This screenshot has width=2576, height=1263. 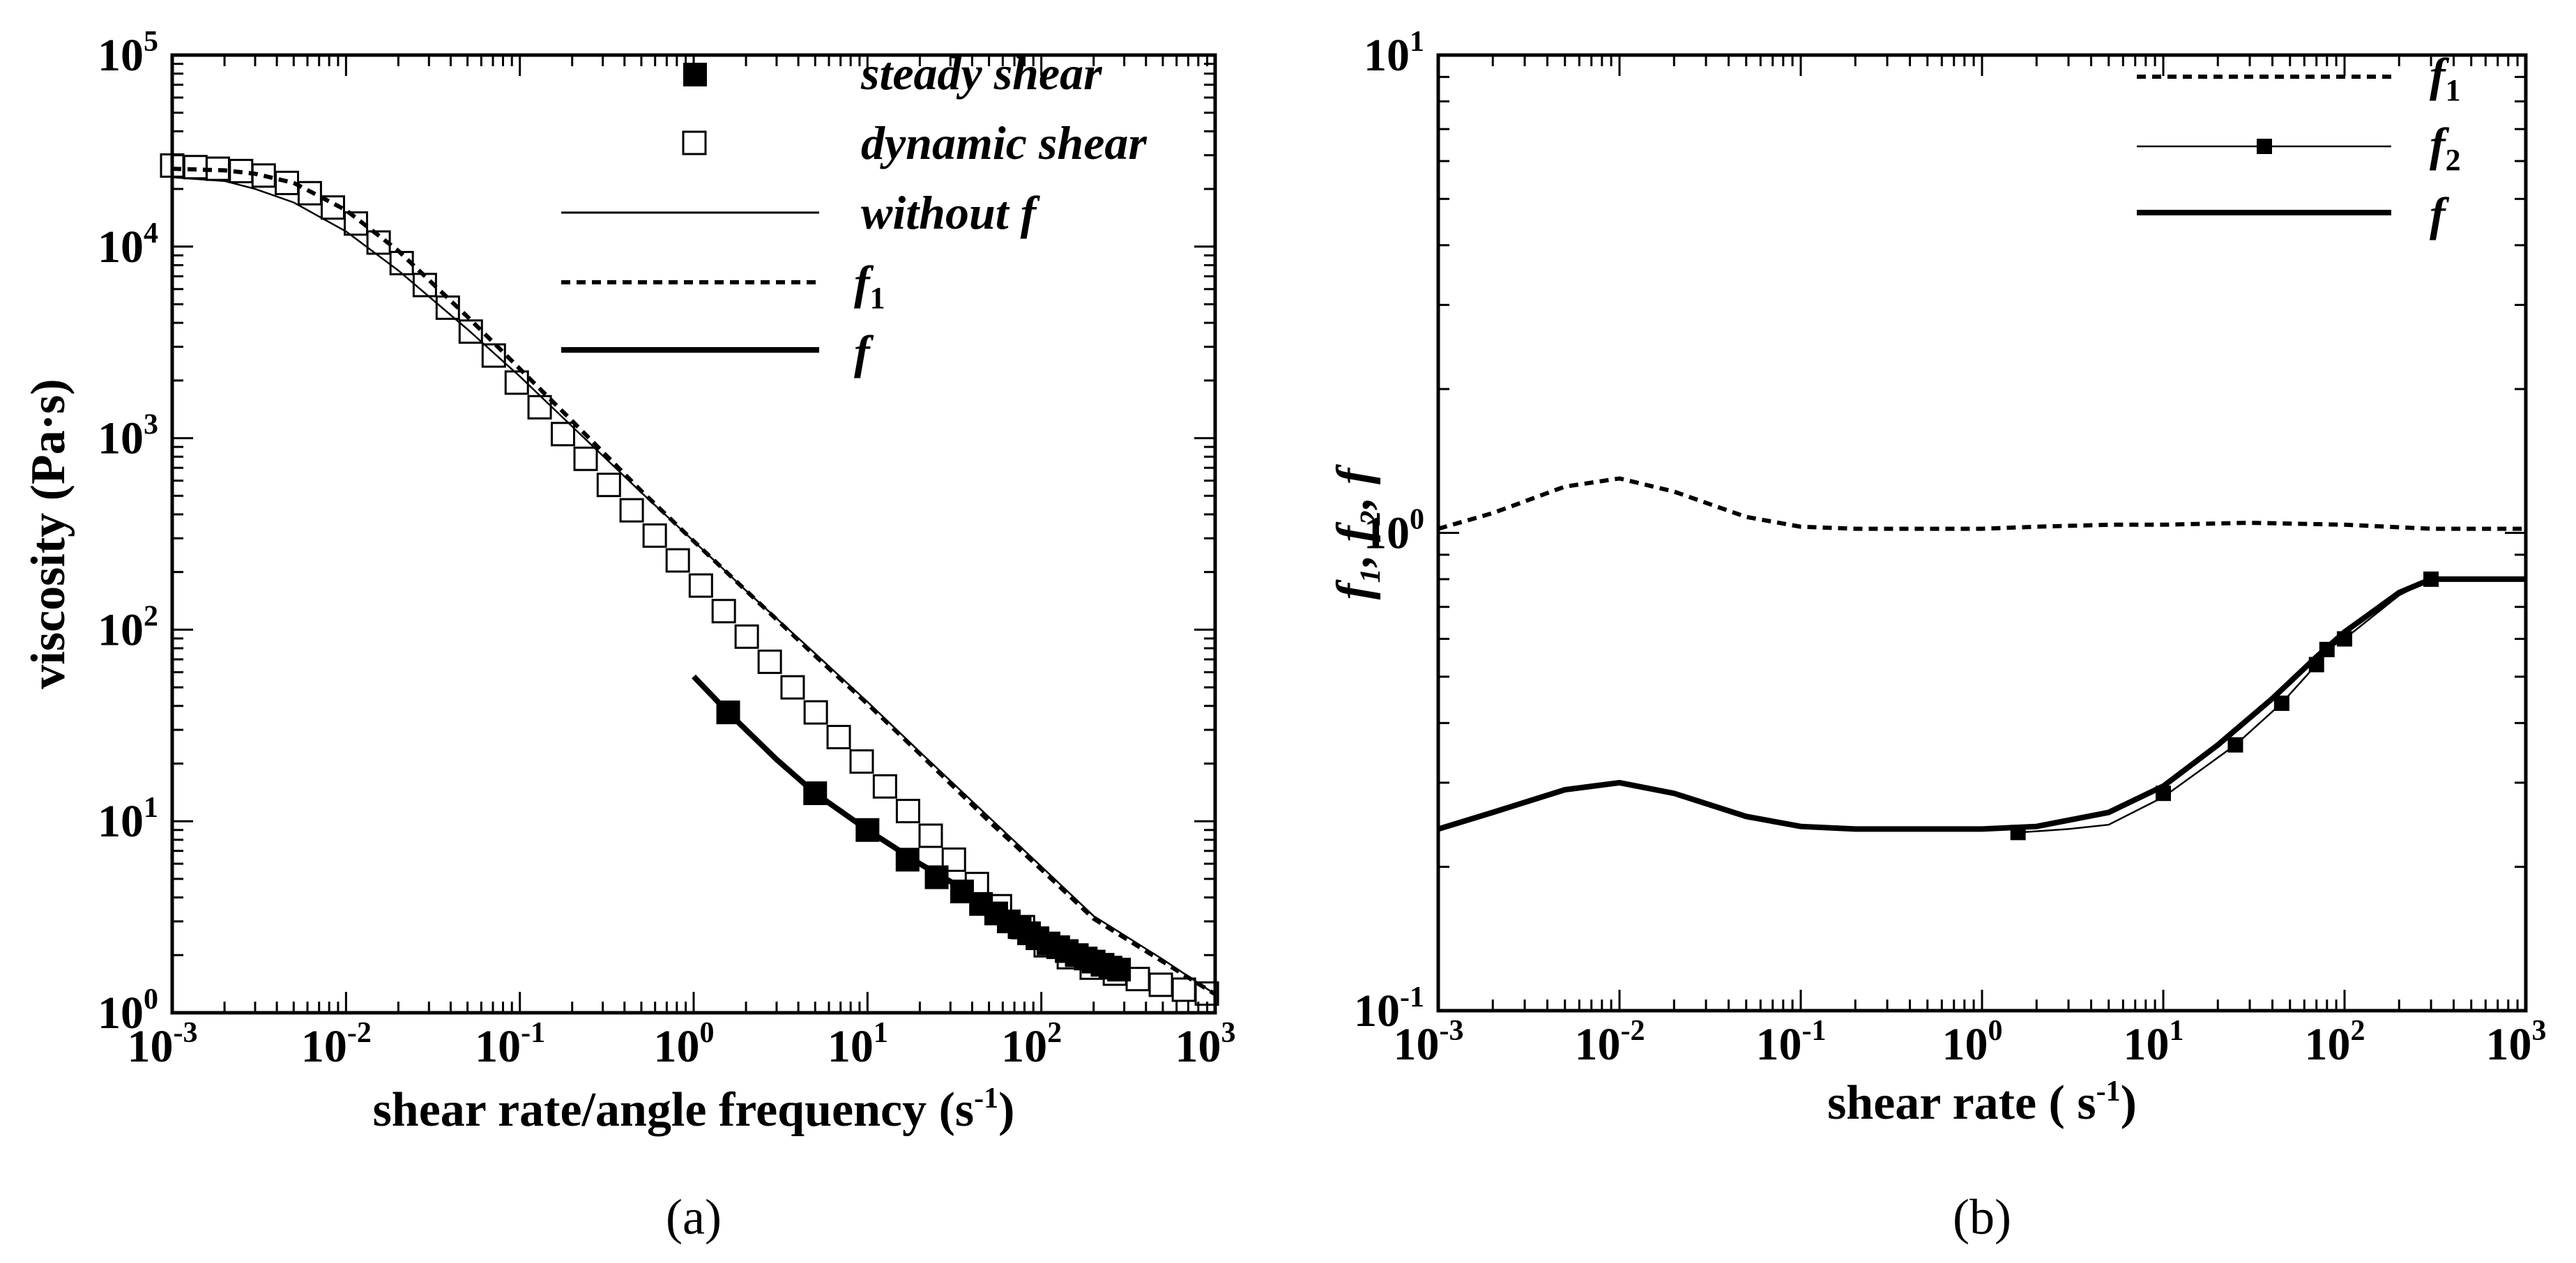 What do you see at coordinates (2108, 1092) in the screenshot?
I see `x-axis-label-b-sup: -1` at bounding box center [2108, 1092].